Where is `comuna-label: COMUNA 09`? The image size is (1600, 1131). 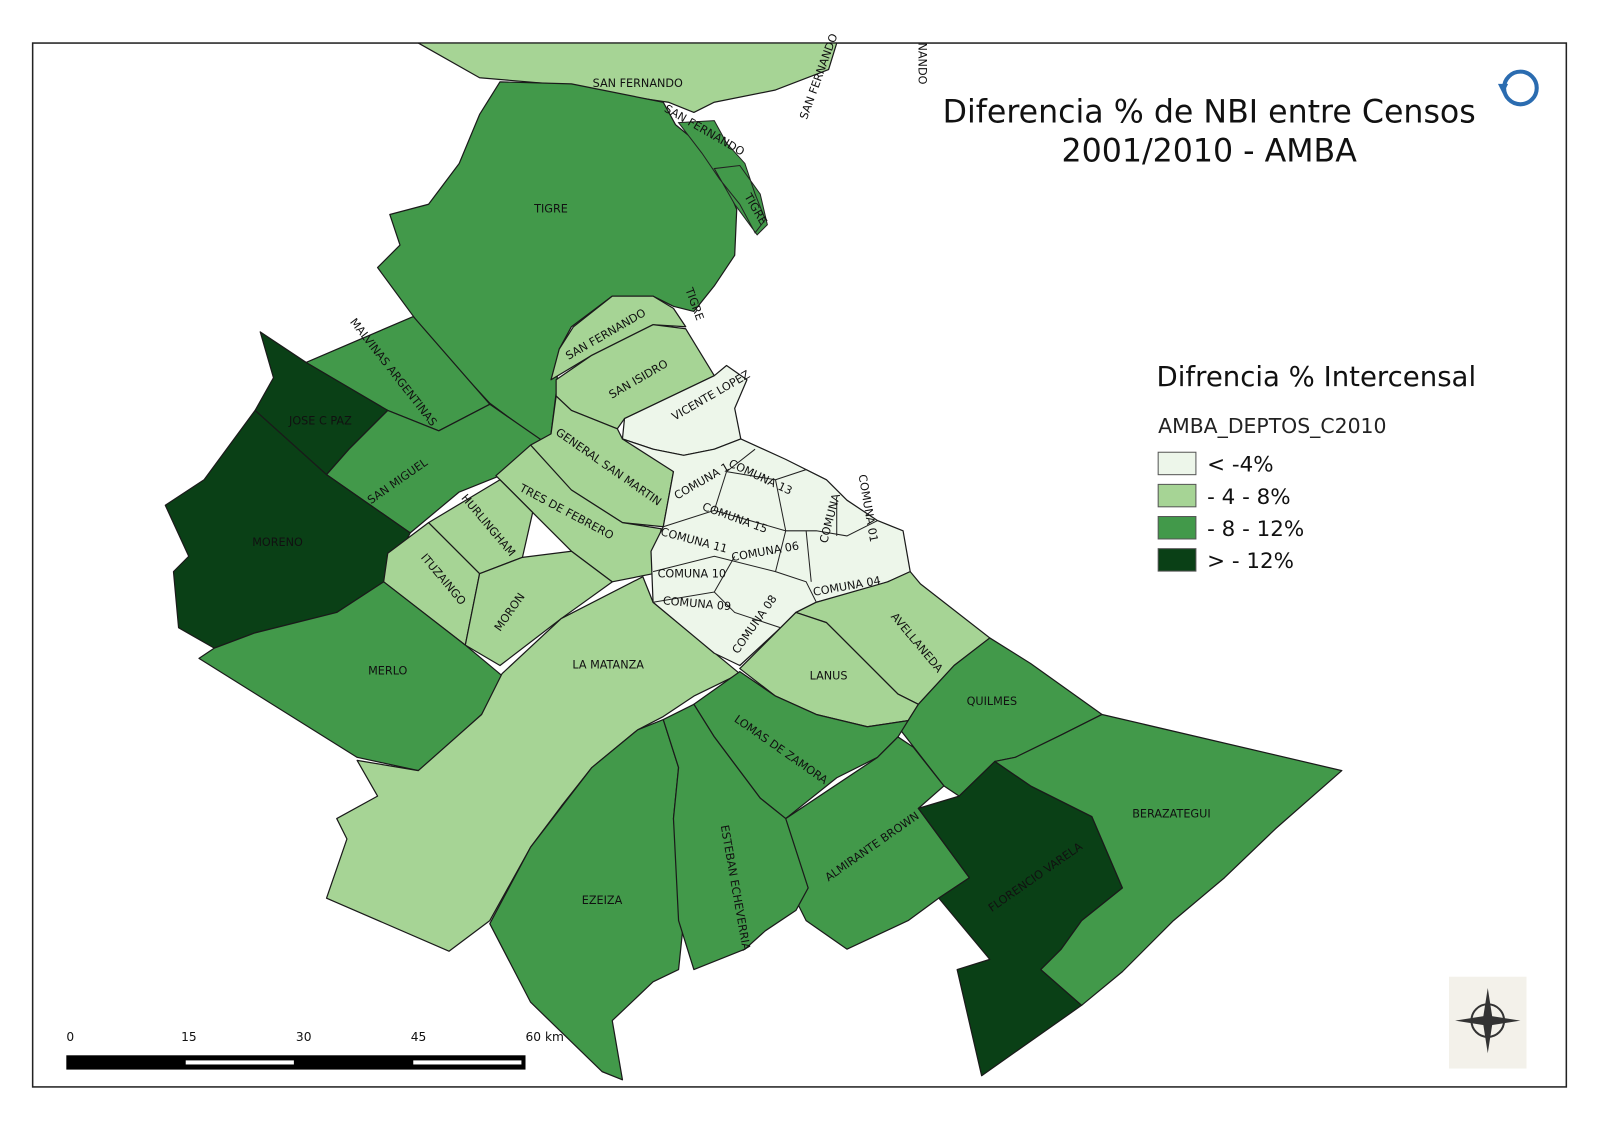 comuna-label: COMUNA 09 is located at coordinates (696, 603).